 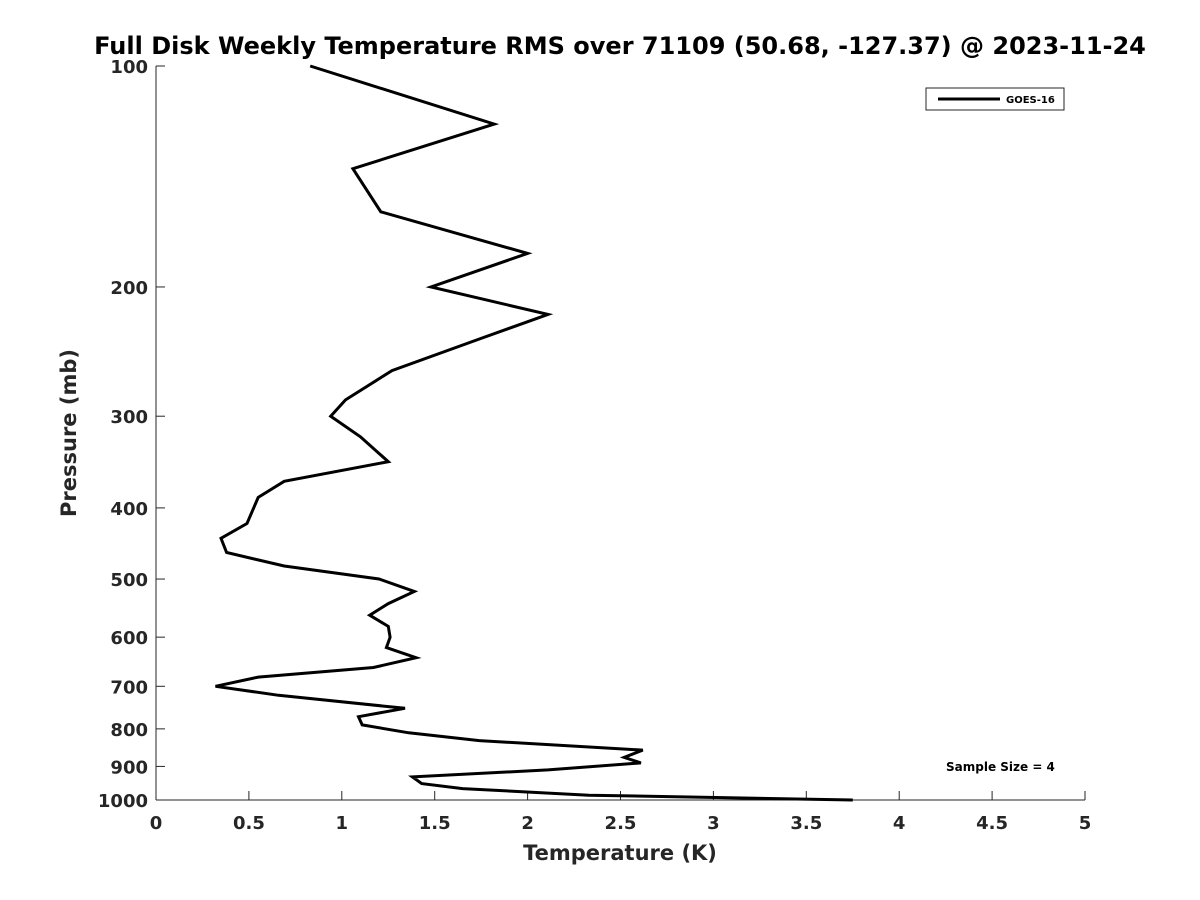 I want to click on x-tick-label: 2, so click(x=527, y=823).